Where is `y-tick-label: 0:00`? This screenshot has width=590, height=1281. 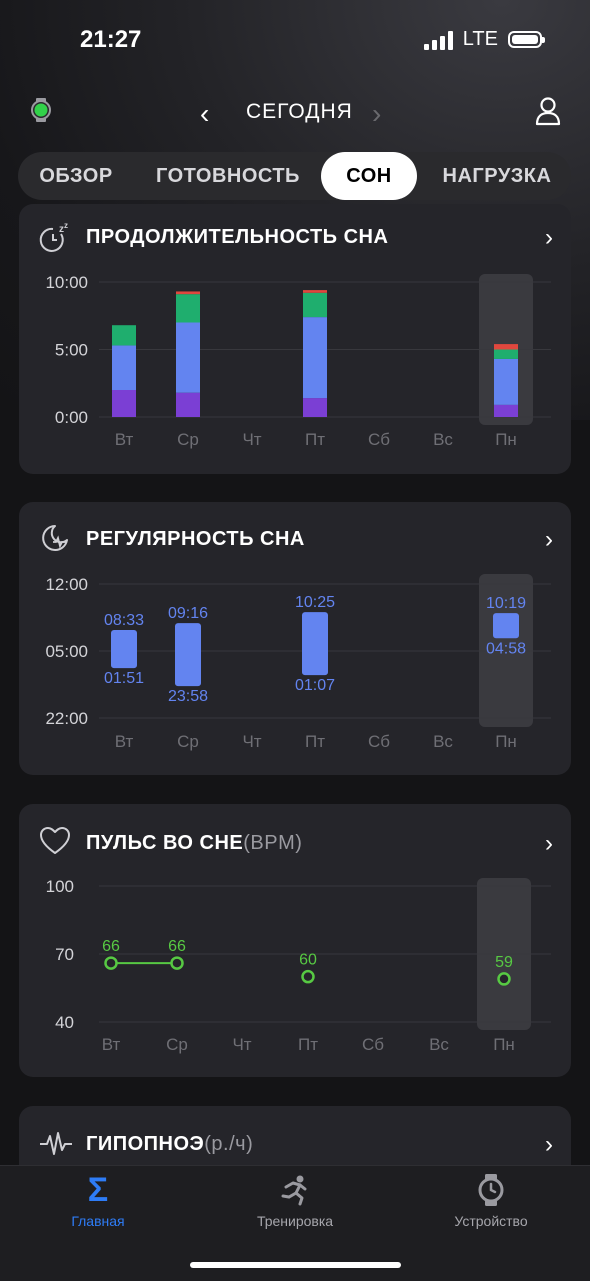
y-tick-label: 0:00 is located at coordinates (71, 417).